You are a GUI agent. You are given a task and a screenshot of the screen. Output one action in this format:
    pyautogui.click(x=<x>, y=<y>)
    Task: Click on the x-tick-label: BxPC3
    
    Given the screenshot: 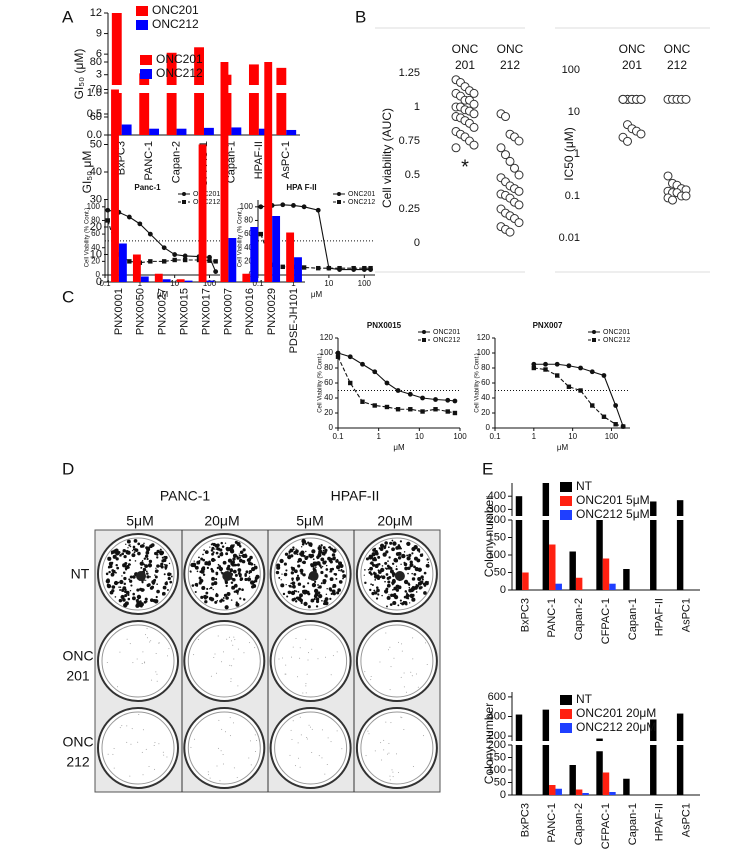 What is the action you would take?
    pyautogui.click(x=525, y=820)
    